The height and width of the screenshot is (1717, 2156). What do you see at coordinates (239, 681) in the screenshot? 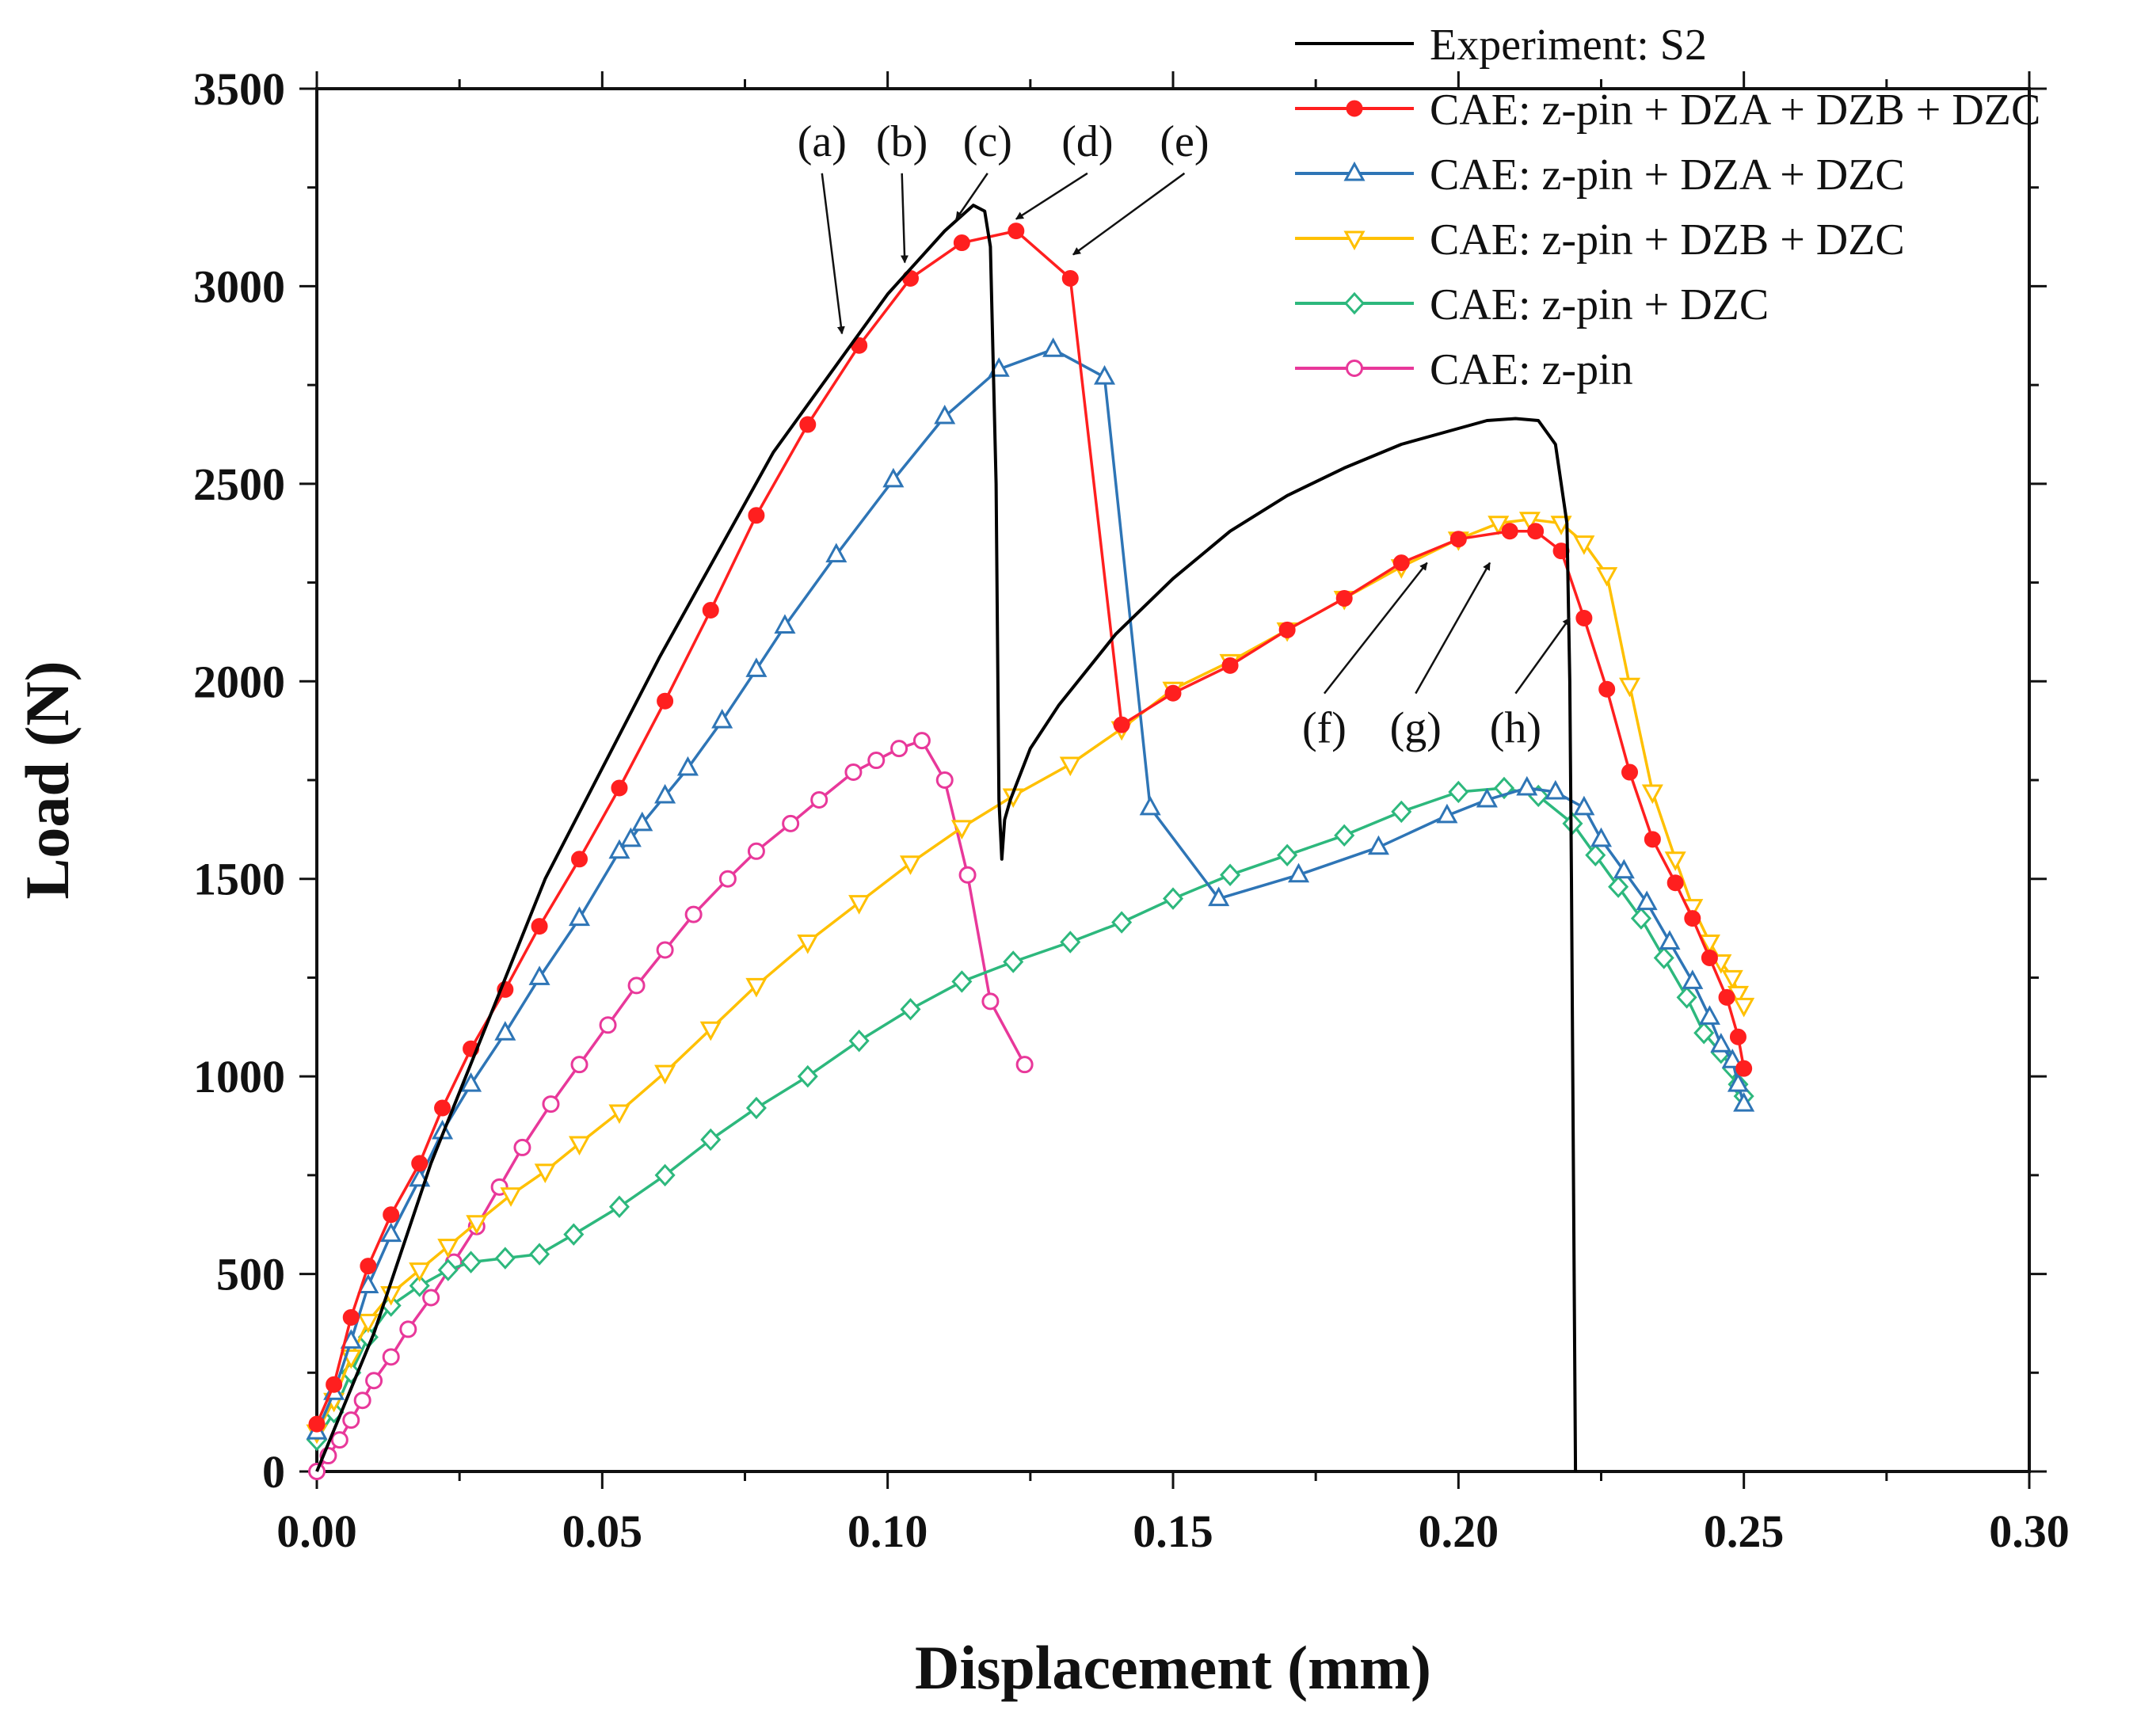
I see `y-tick-label: 2000` at bounding box center [239, 681].